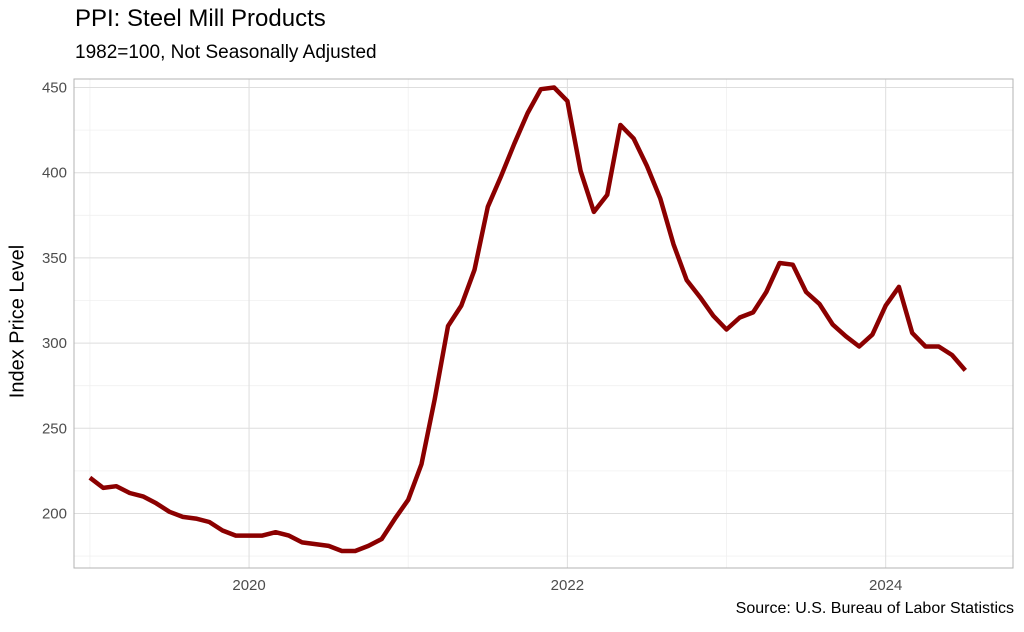 The height and width of the screenshot is (632, 1024). What do you see at coordinates (54, 513) in the screenshot?
I see `y-tick-label: 200` at bounding box center [54, 513].